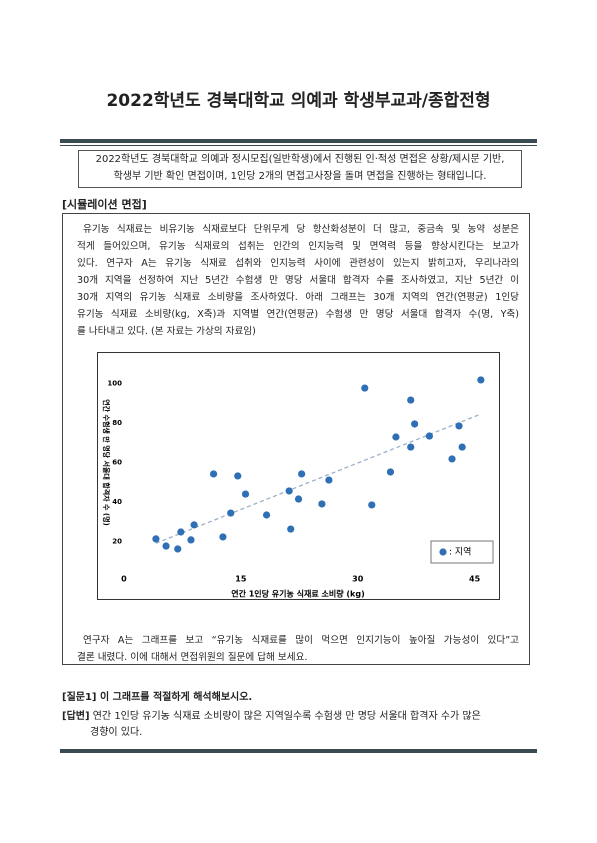  Describe the element at coordinates (76, 716) in the screenshot. I see `answer-label: [답변]` at that location.